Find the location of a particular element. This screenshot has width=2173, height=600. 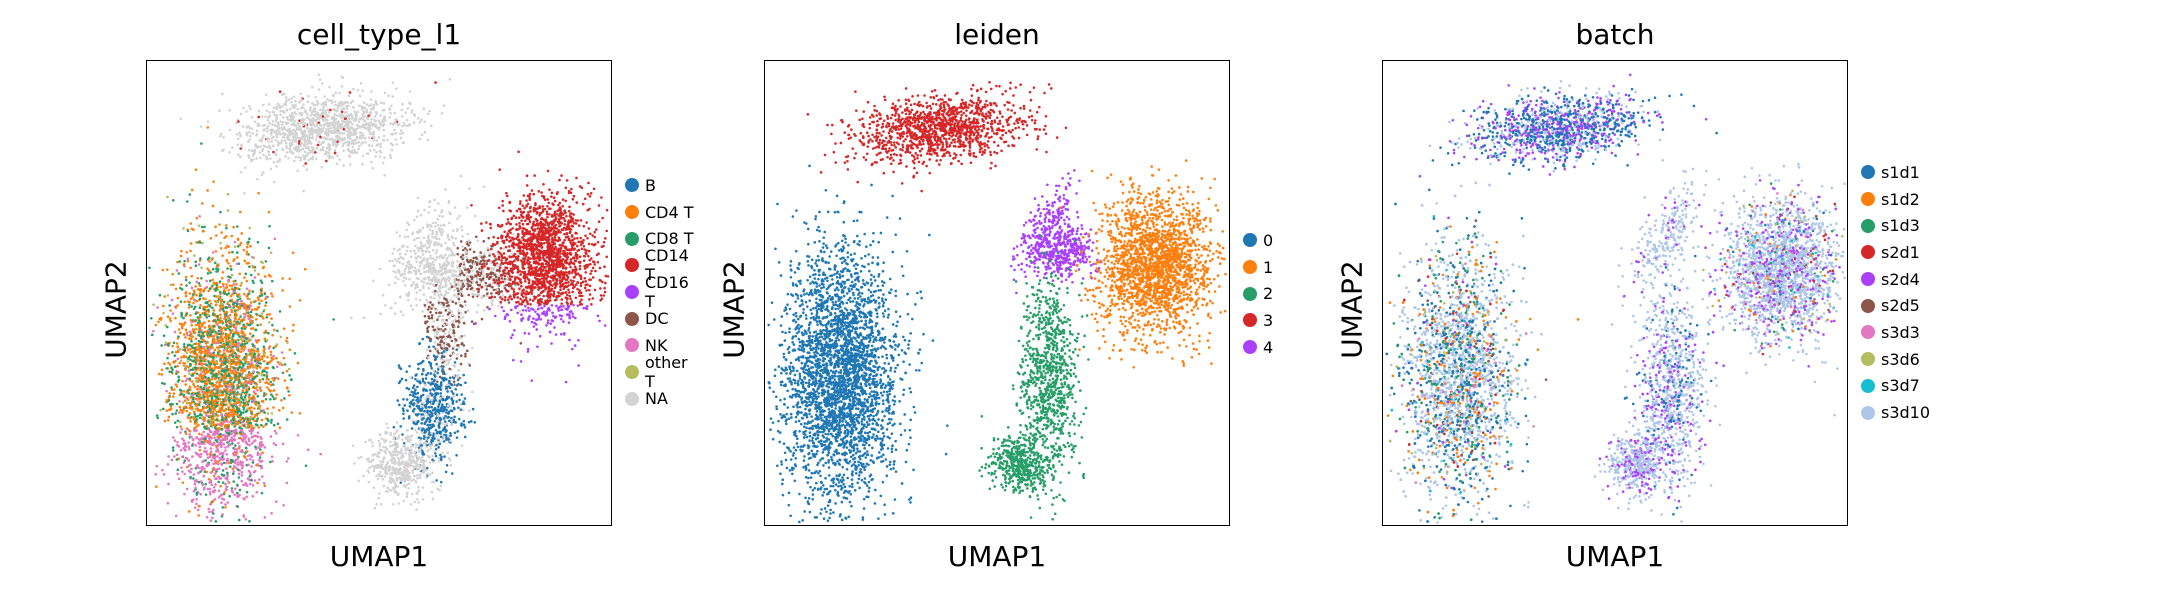

legend-label: NK is located at coordinates (656, 345).